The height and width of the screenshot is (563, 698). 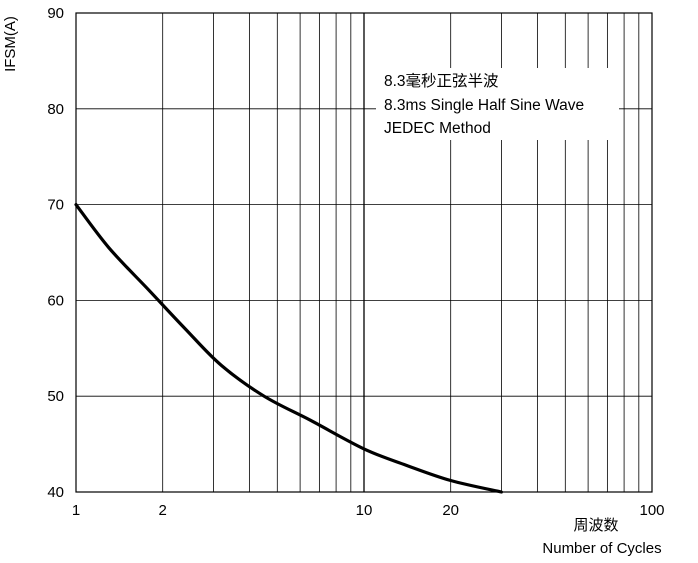 I want to click on y-tick-label: 60, so click(x=55, y=300).